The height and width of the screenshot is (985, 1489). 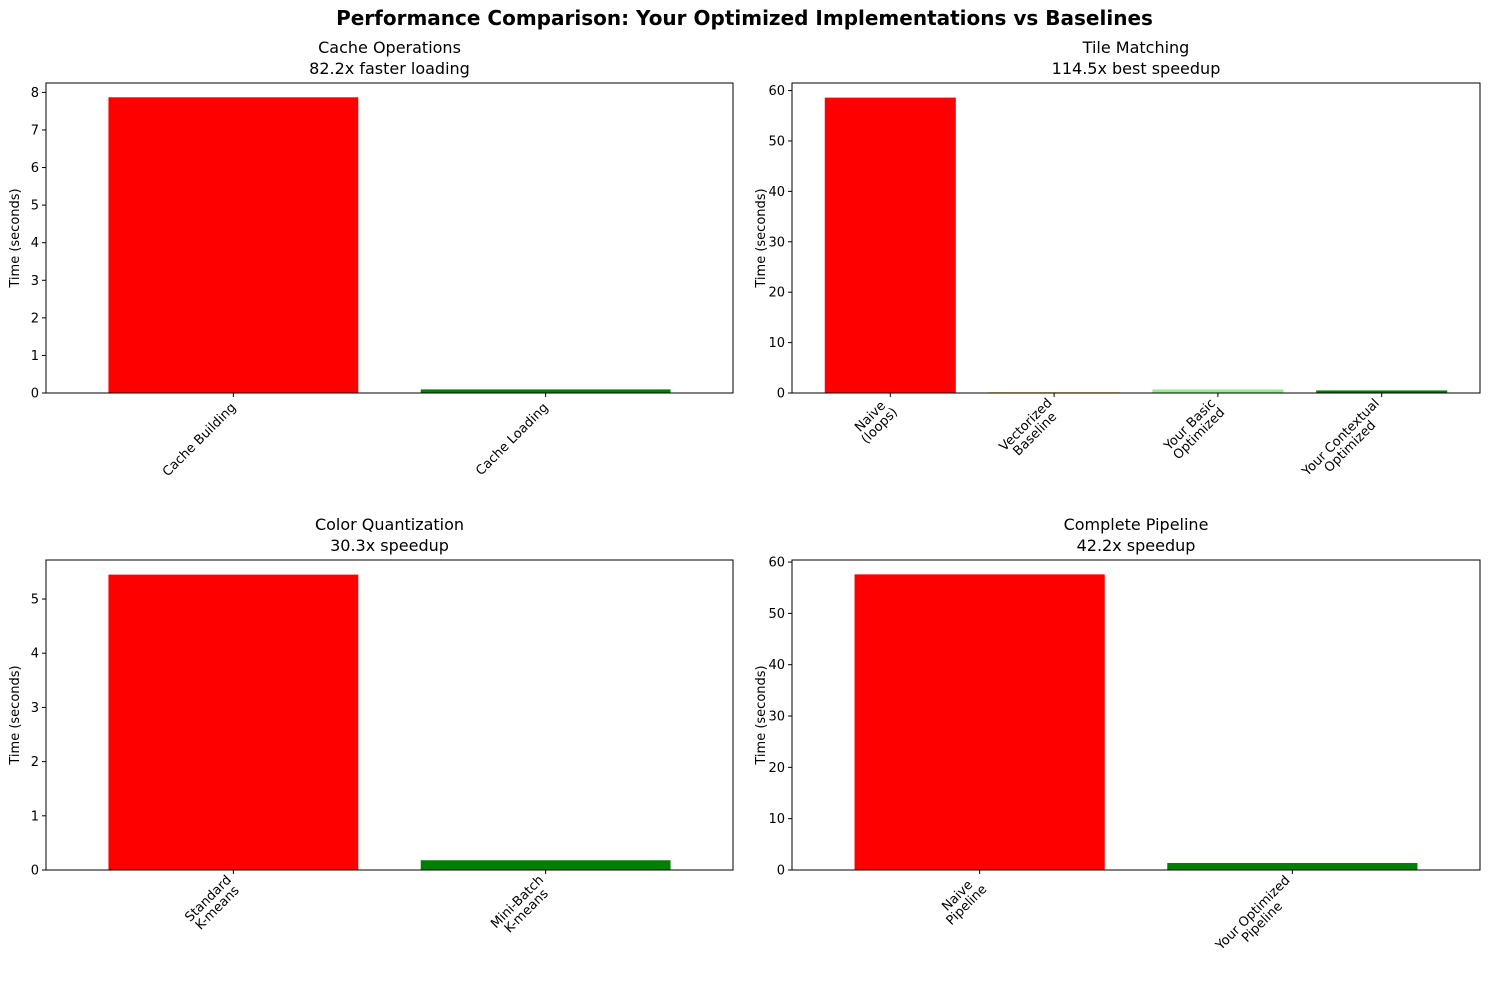 I want to click on chart-subtitle: 42.2x speedup, so click(x=1136, y=545).